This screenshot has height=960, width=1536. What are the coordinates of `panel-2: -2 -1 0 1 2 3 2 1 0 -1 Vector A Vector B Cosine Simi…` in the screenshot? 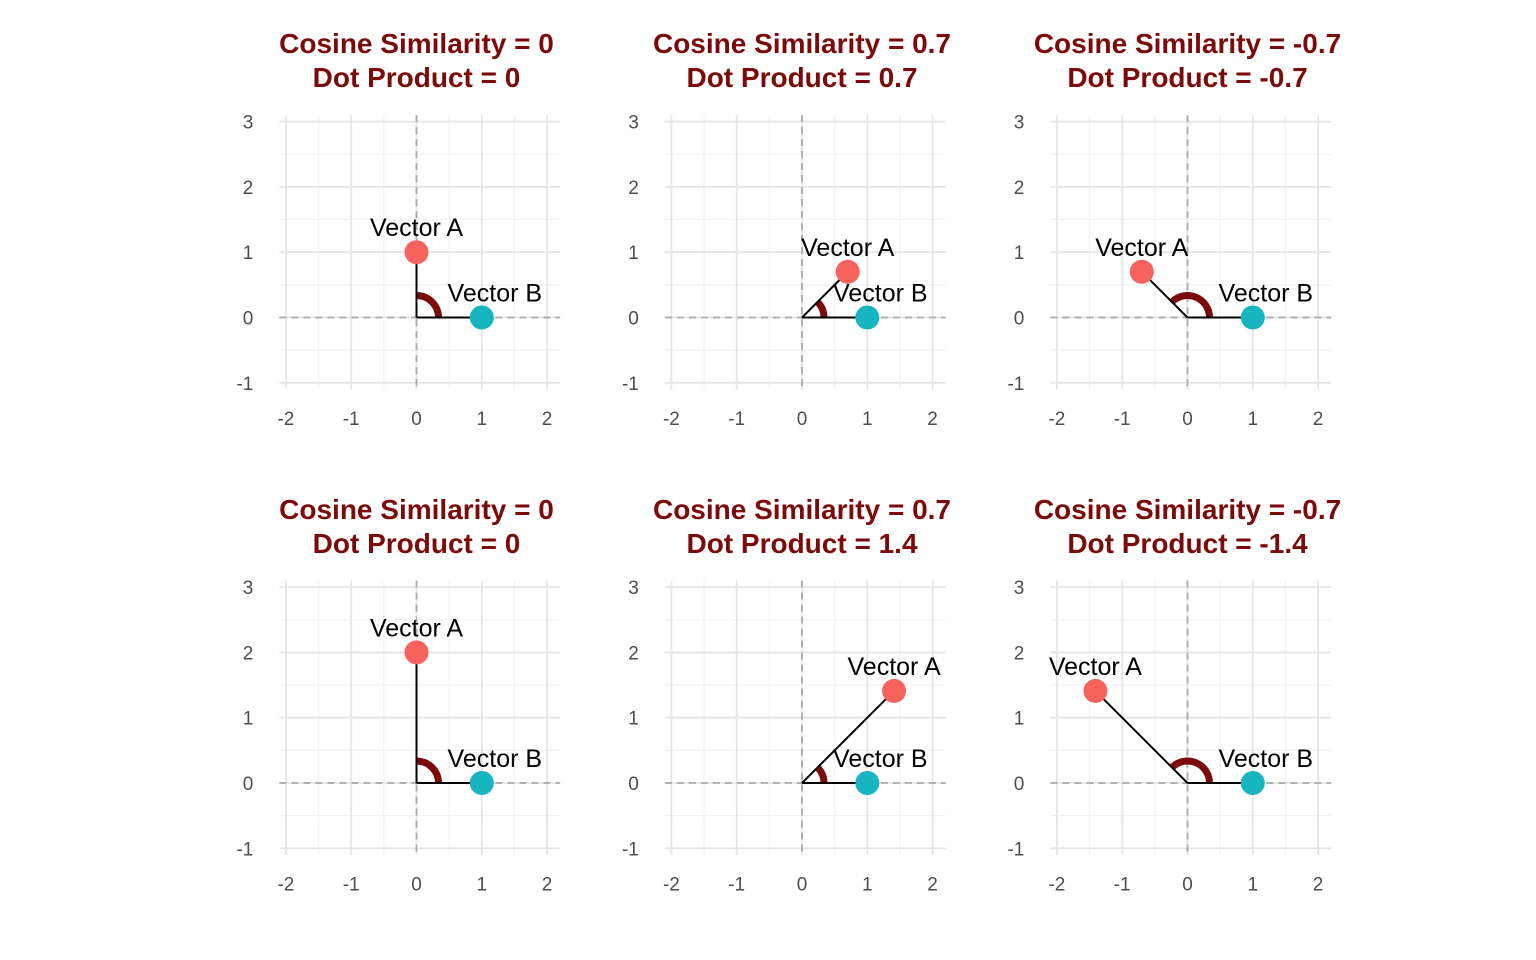 It's located at (786, 229).